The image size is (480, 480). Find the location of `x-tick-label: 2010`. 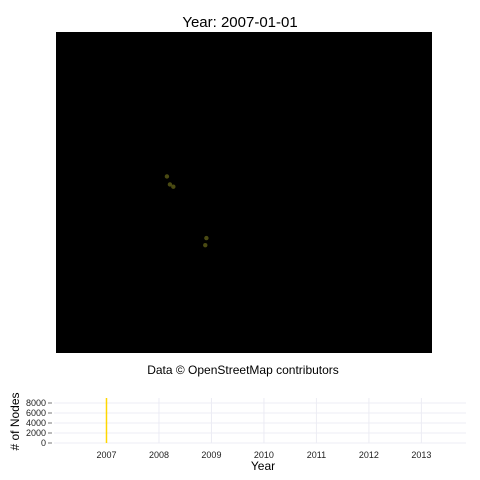

x-tick-label: 2010 is located at coordinates (264, 455).